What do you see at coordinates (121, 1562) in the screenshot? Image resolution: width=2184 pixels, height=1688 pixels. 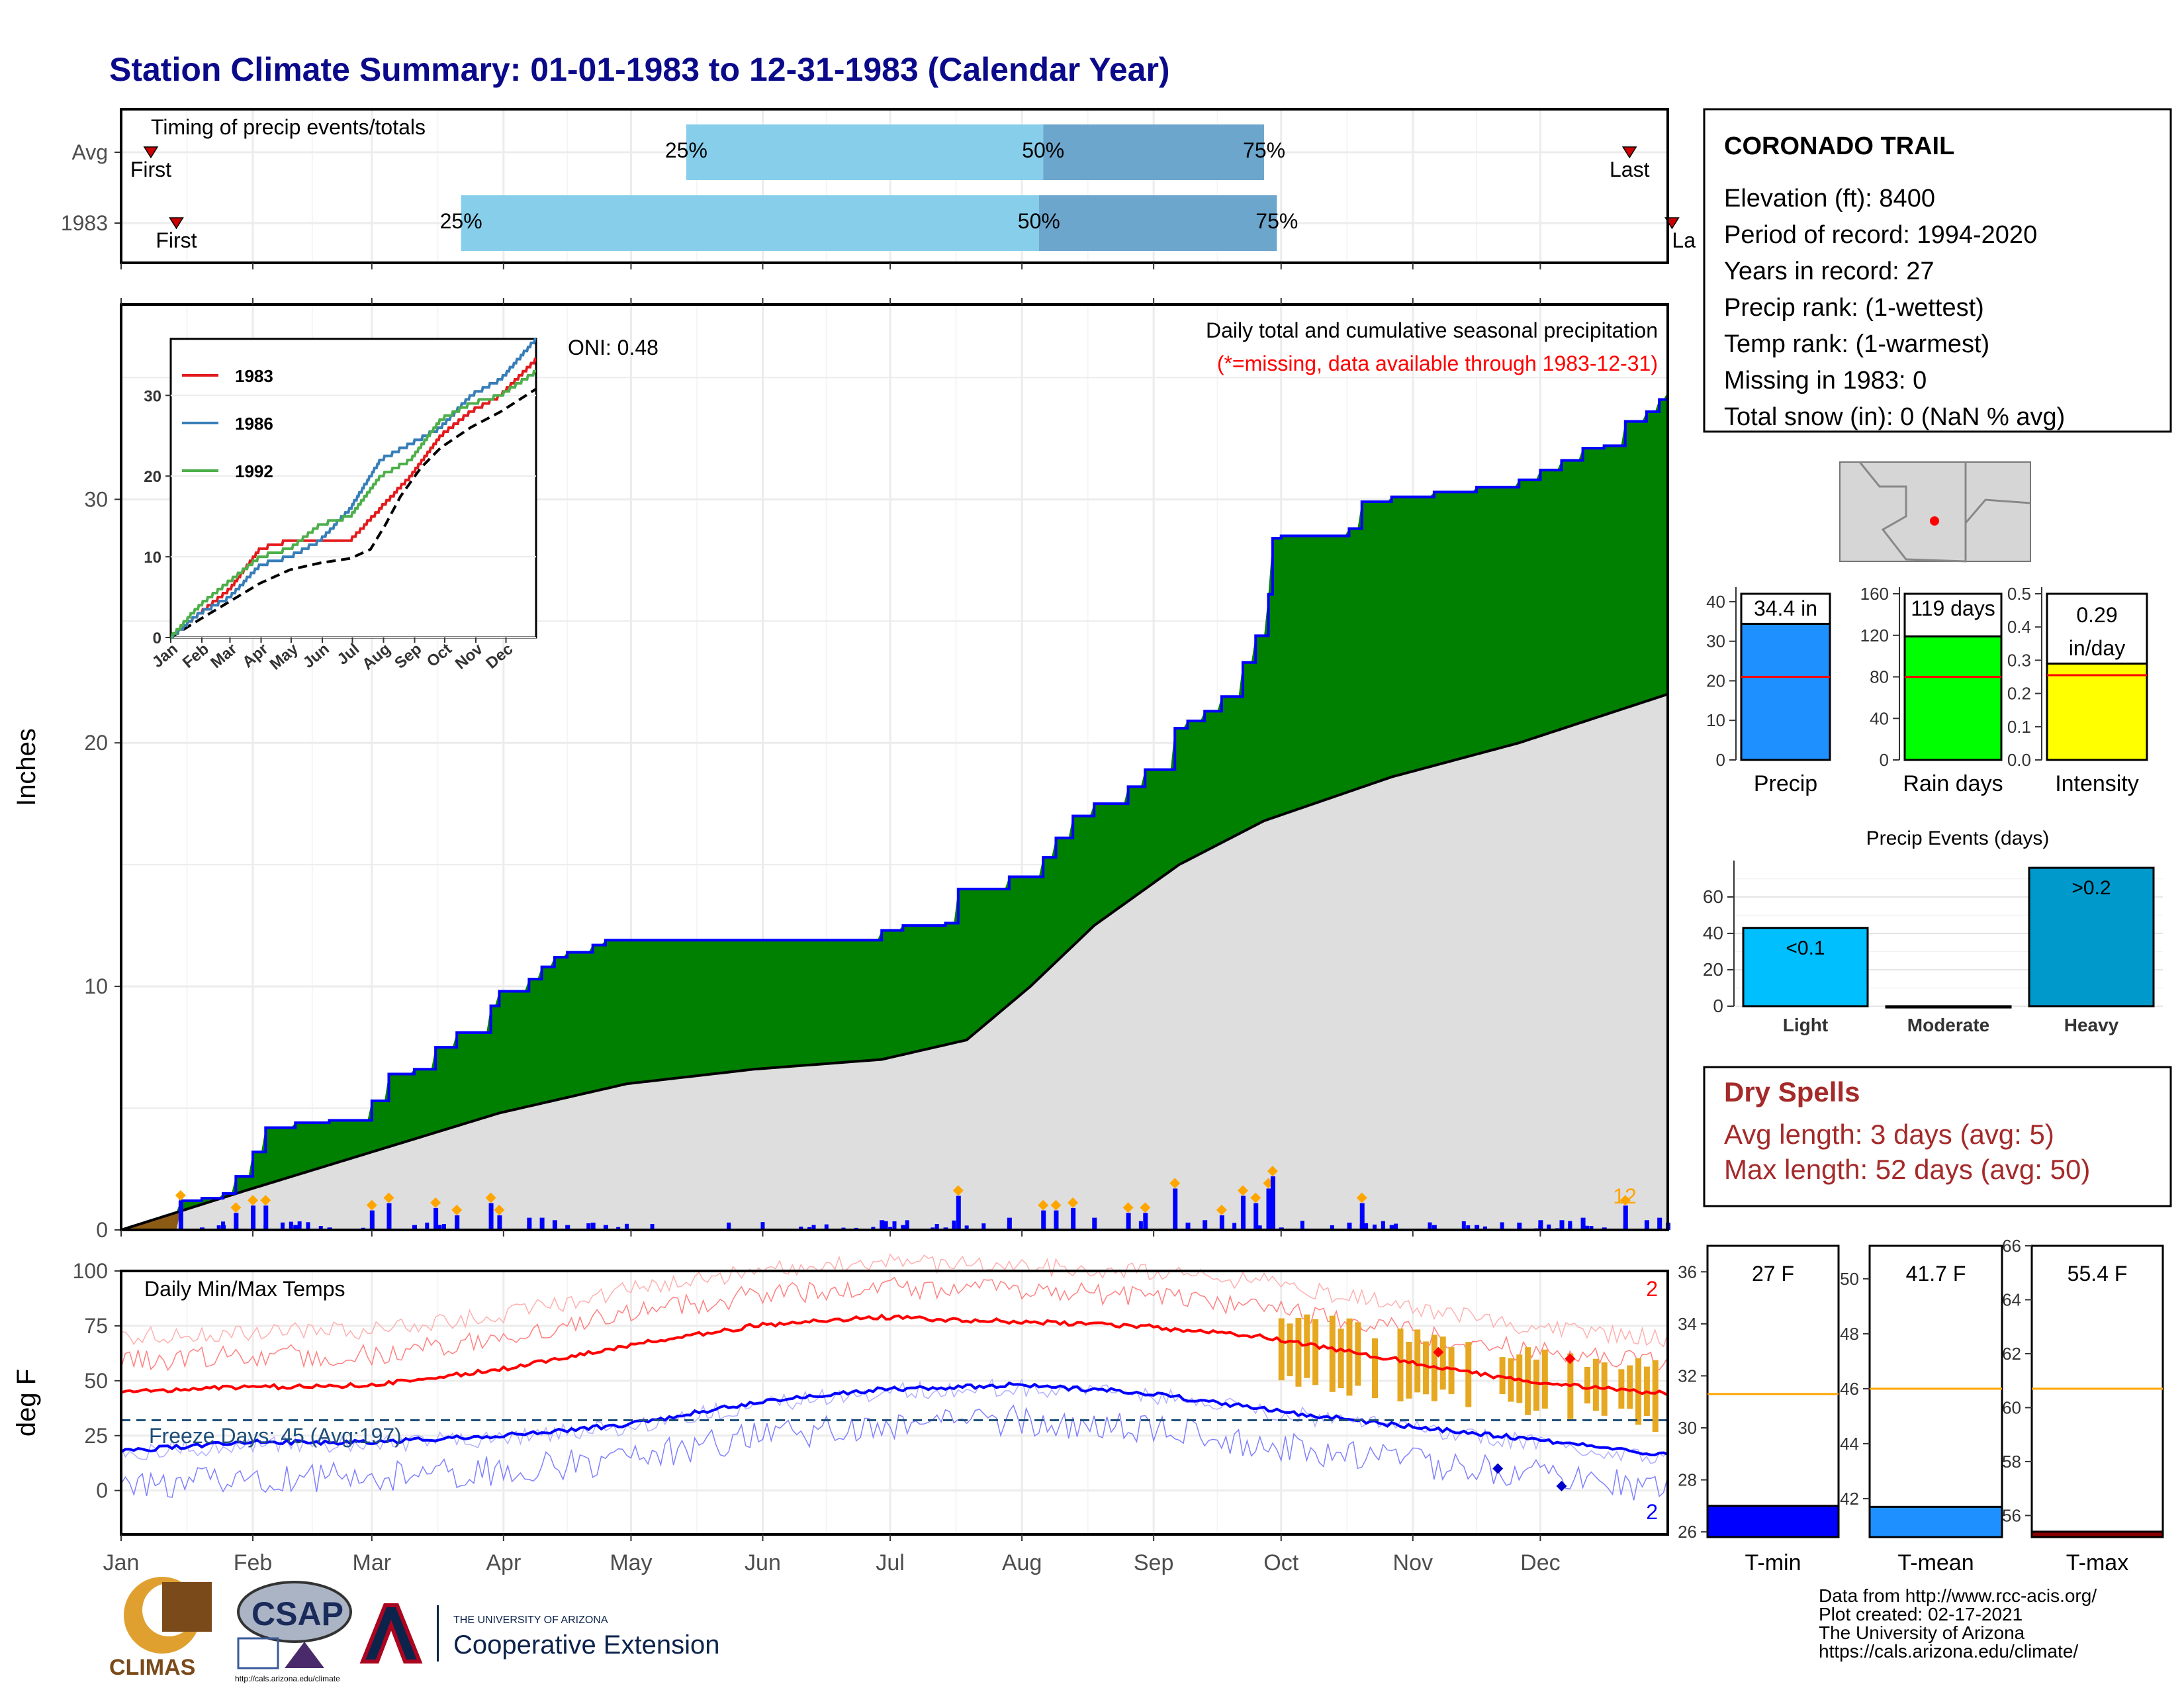 I see `x-tick-label: Jan` at bounding box center [121, 1562].